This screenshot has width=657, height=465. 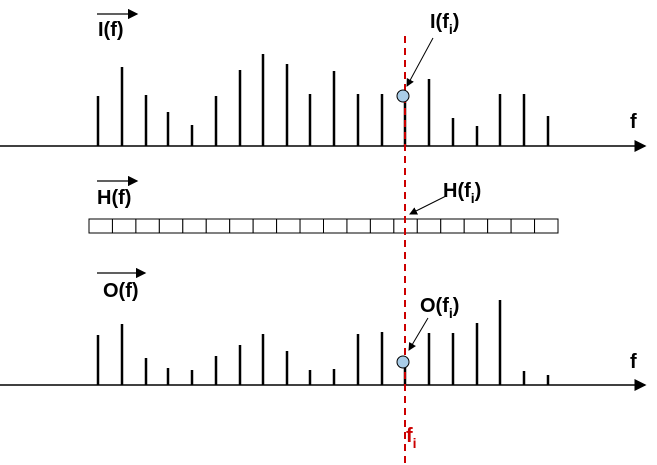 I want to click on text: H(f, so click(x=457, y=191).